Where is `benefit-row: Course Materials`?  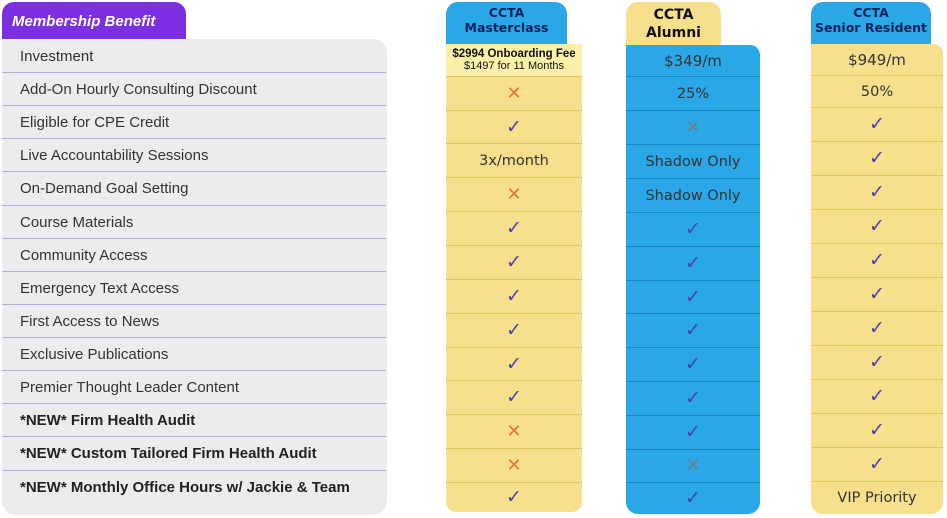
benefit-row: Course Materials is located at coordinates (194, 222).